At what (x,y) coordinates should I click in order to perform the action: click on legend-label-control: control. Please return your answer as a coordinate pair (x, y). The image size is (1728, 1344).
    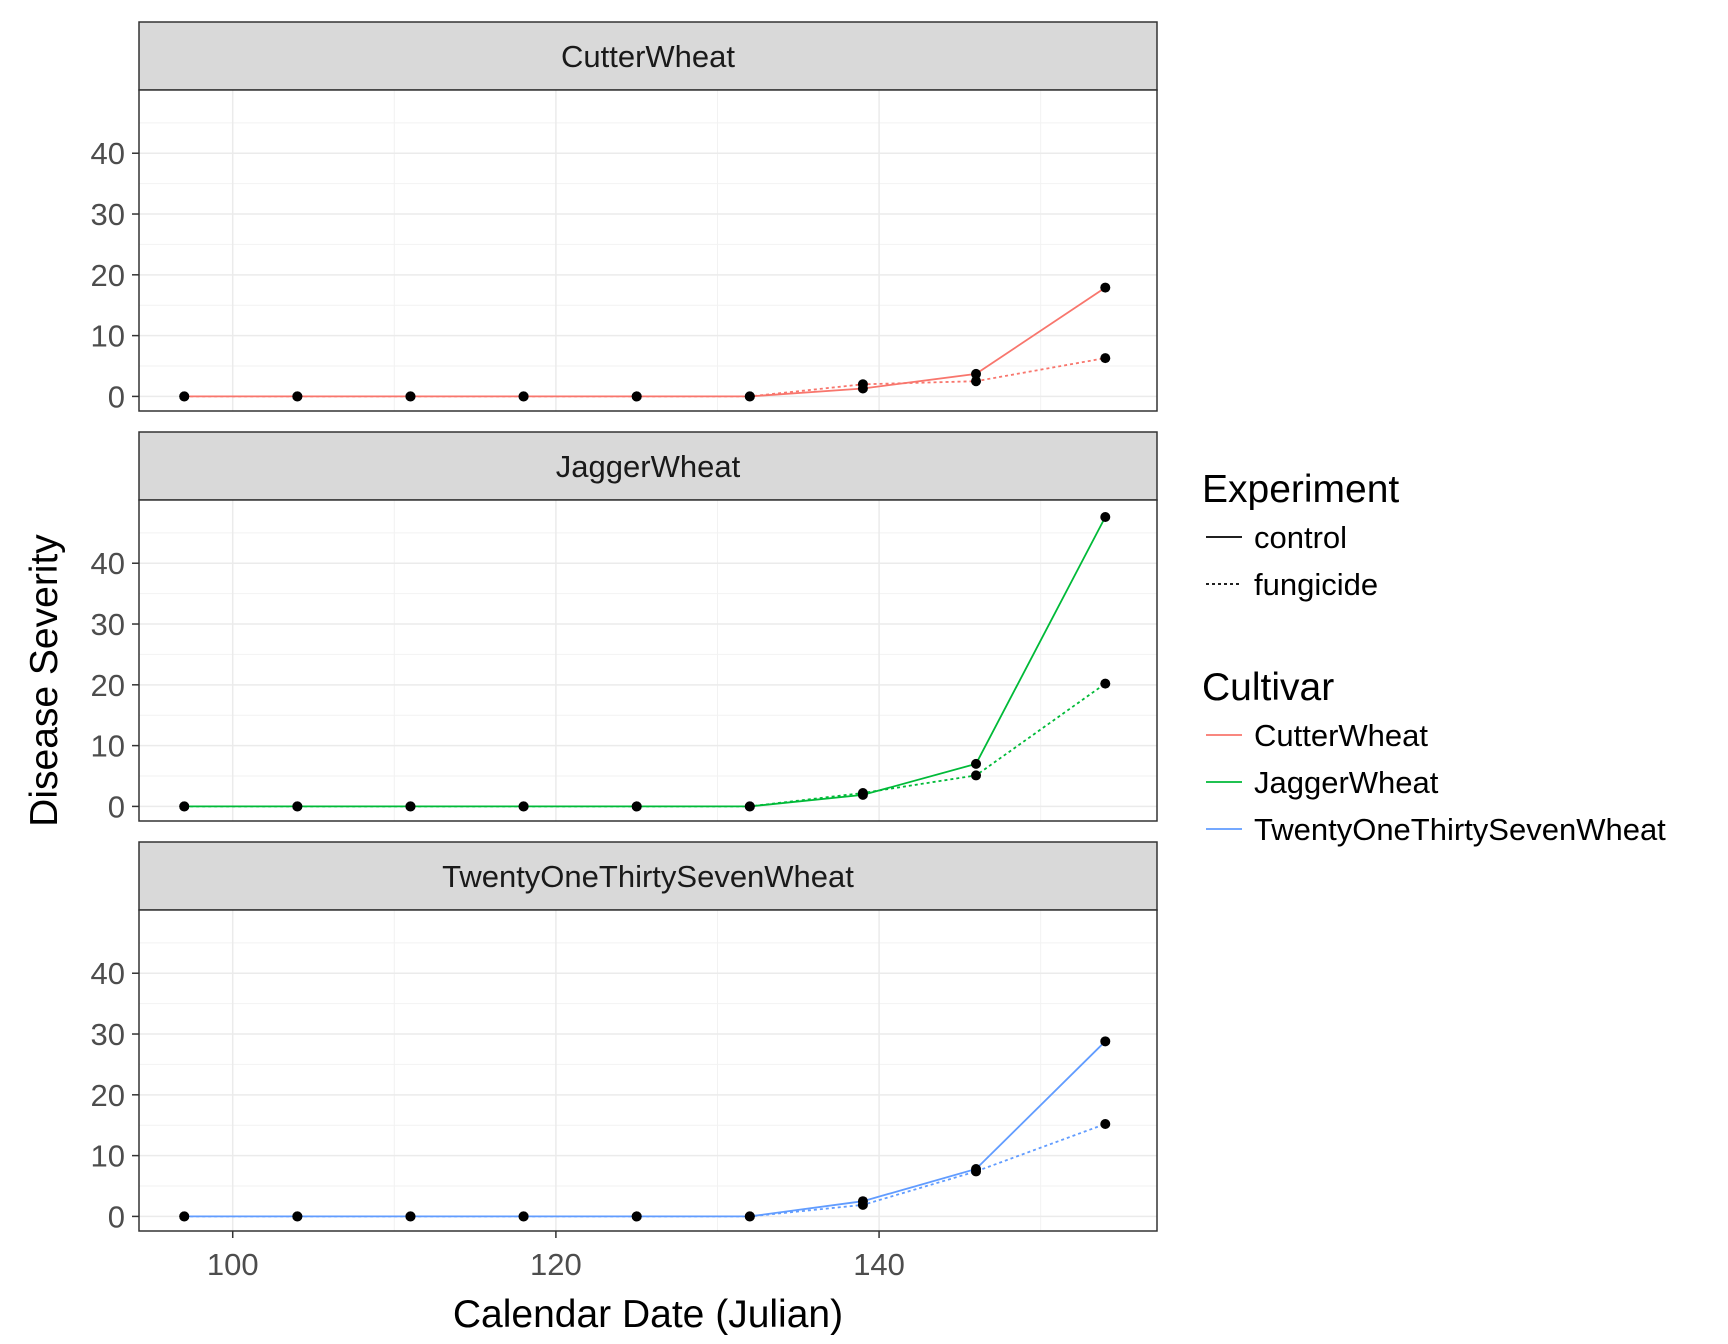
    Looking at the image, I should click on (1300, 537).